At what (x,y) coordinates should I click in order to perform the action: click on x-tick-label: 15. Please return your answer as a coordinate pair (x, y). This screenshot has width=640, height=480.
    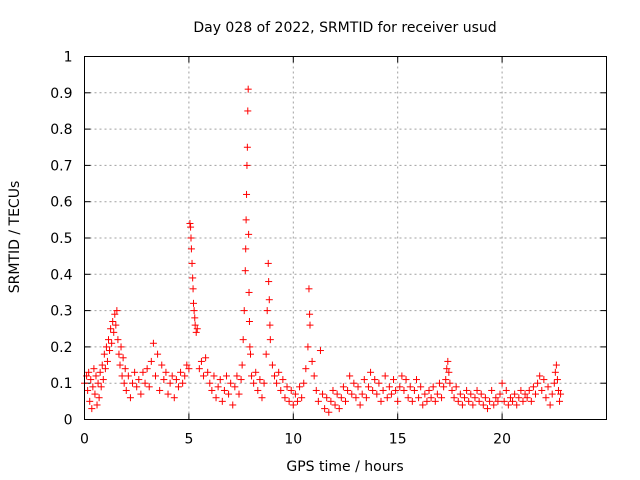
    Looking at the image, I should click on (398, 440).